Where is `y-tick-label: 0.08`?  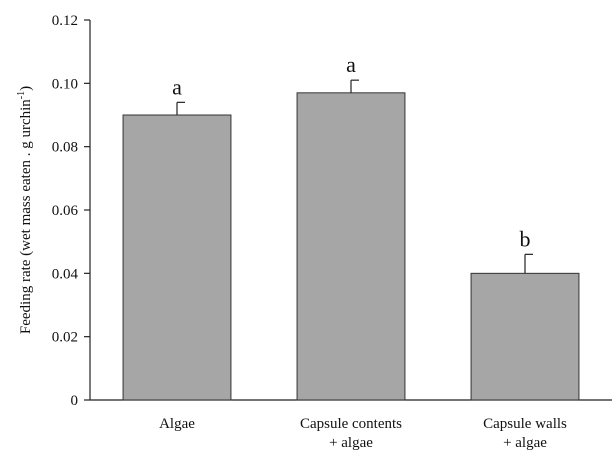 y-tick-label: 0.08 is located at coordinates (65, 148).